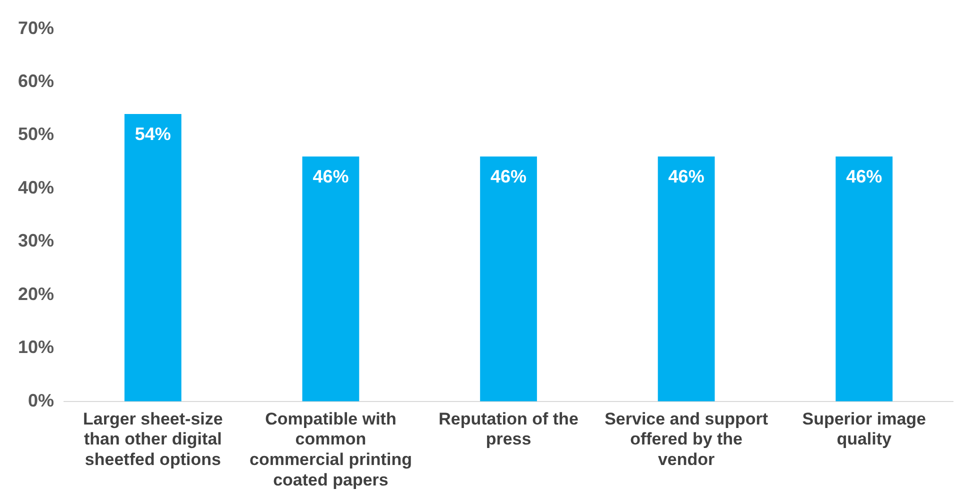  Describe the element at coordinates (36, 240) in the screenshot. I see `y-tick-label: 30%` at that location.